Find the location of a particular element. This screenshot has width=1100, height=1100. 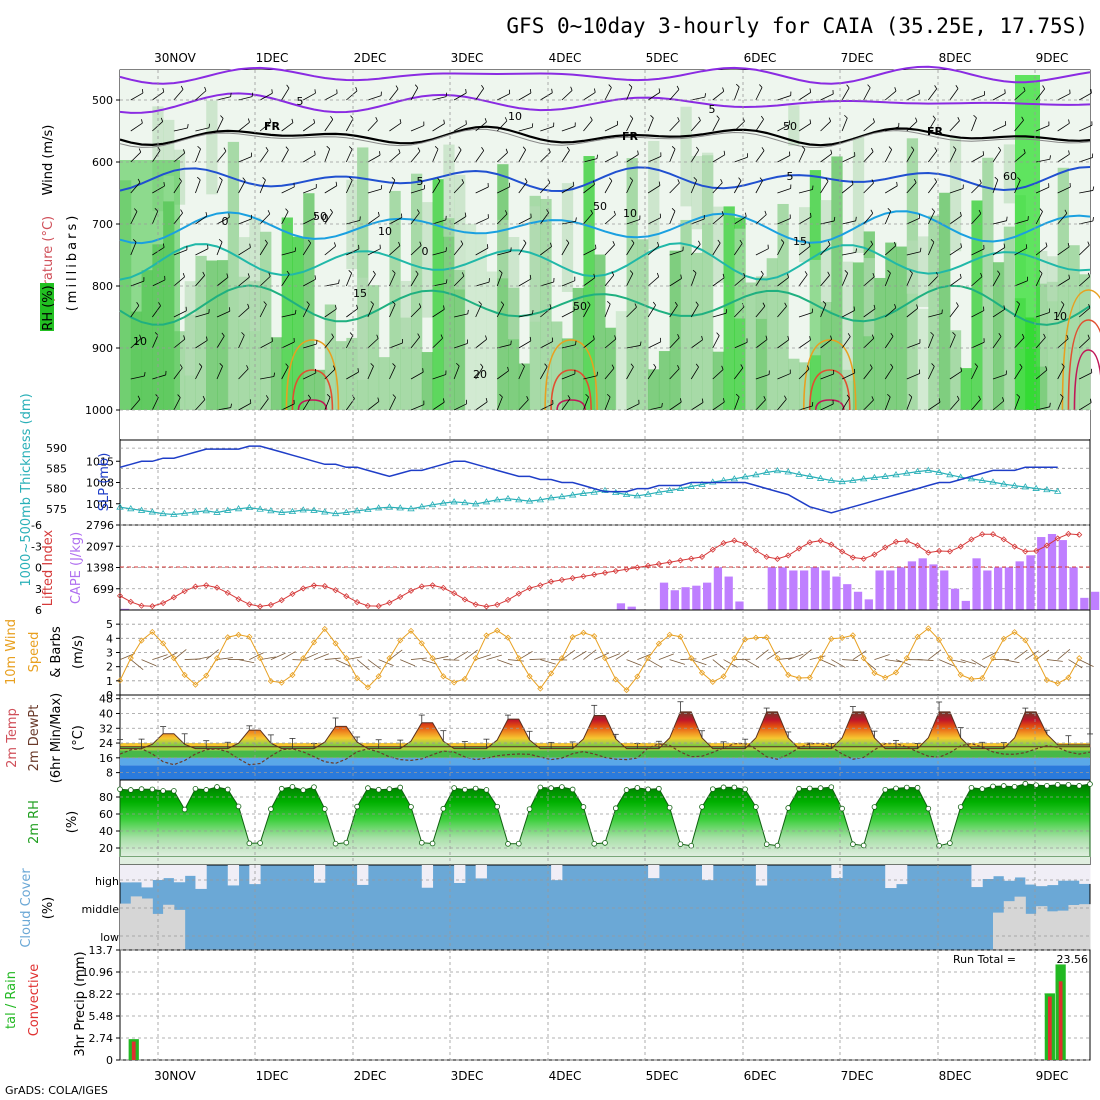

cloud-ylabel-b: (%) is located at coordinates (48, 908).